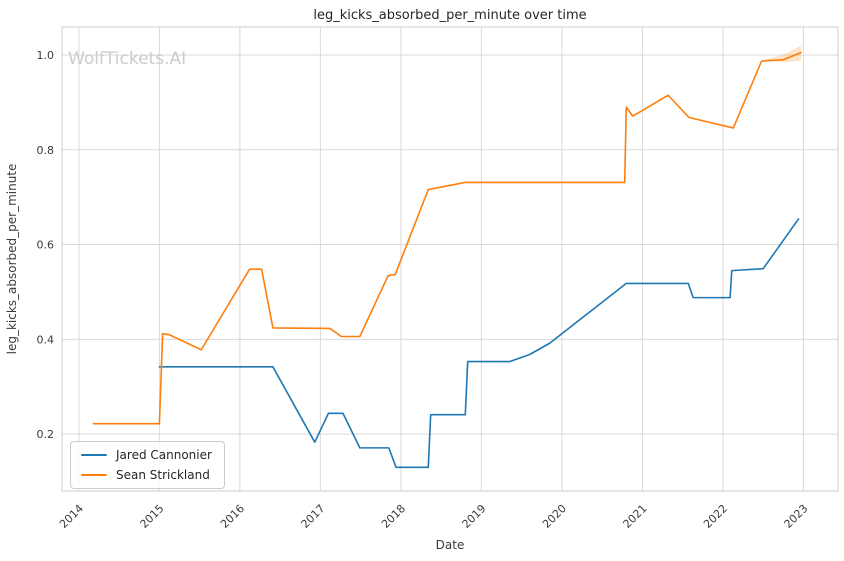  What do you see at coordinates (46, 245) in the screenshot?
I see `y-tick-label: 0.6` at bounding box center [46, 245].